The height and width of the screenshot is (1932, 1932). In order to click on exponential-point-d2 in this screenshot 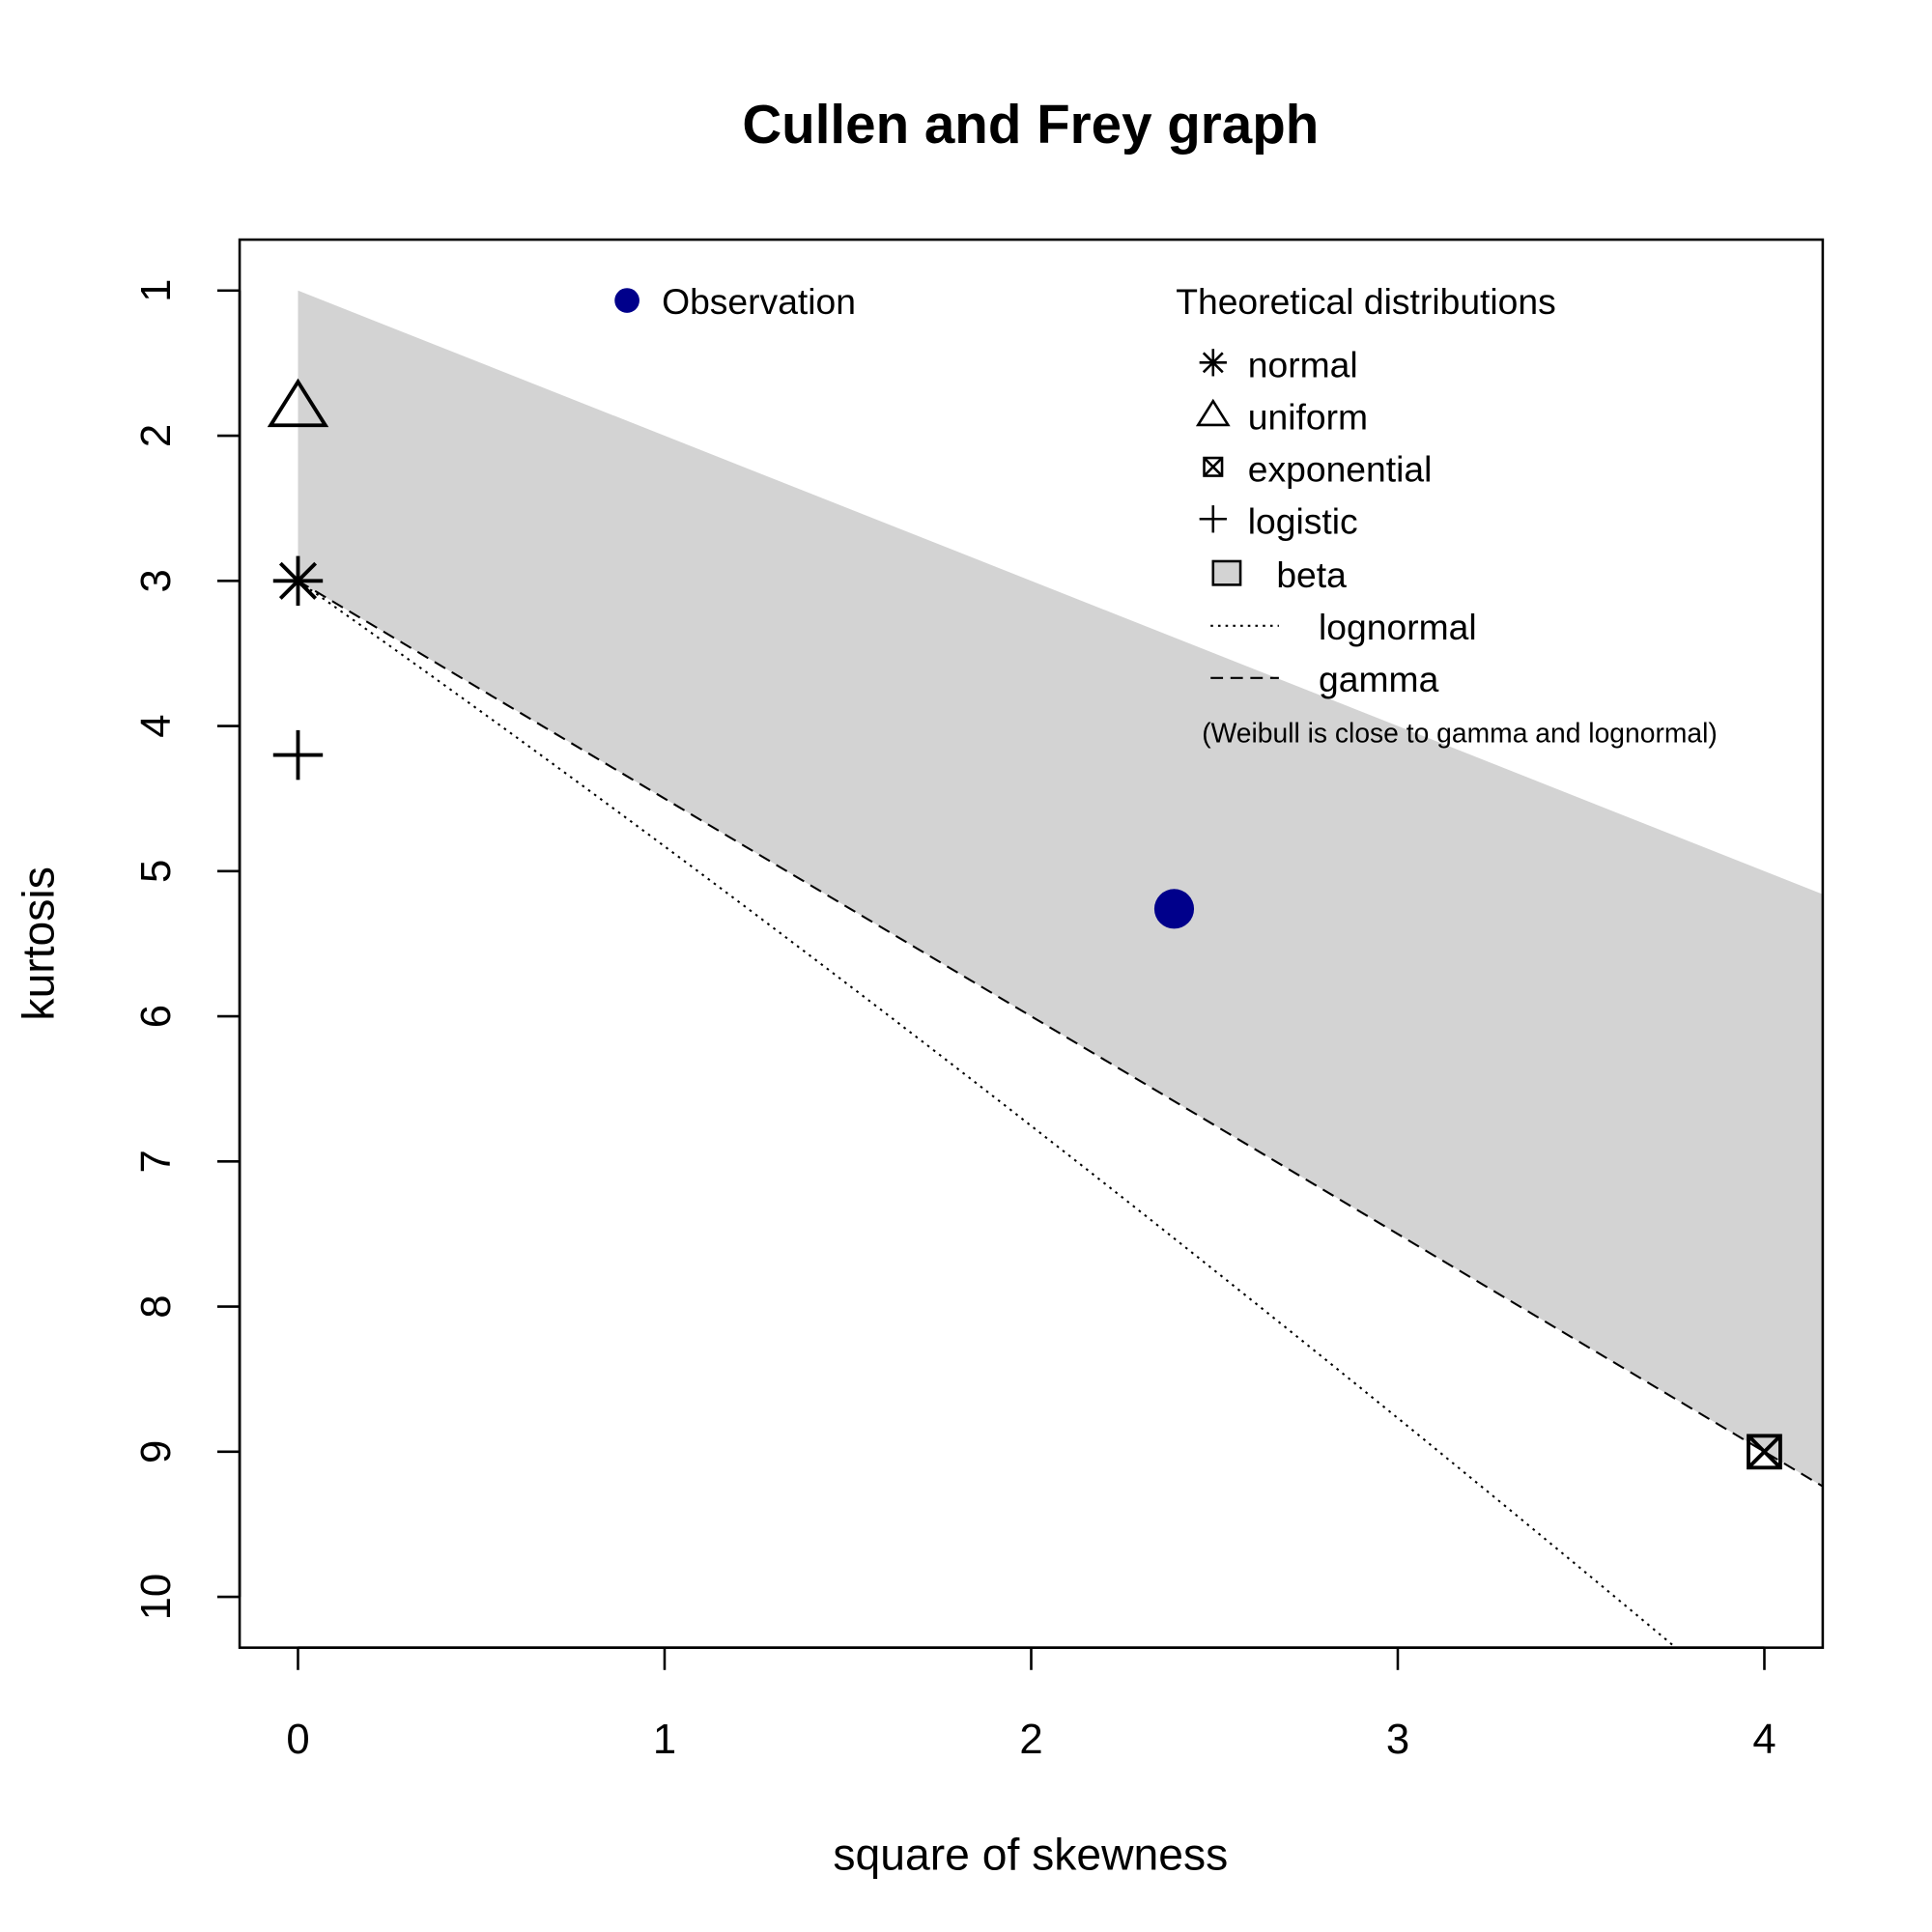, I will do `click(1764, 1452)`.